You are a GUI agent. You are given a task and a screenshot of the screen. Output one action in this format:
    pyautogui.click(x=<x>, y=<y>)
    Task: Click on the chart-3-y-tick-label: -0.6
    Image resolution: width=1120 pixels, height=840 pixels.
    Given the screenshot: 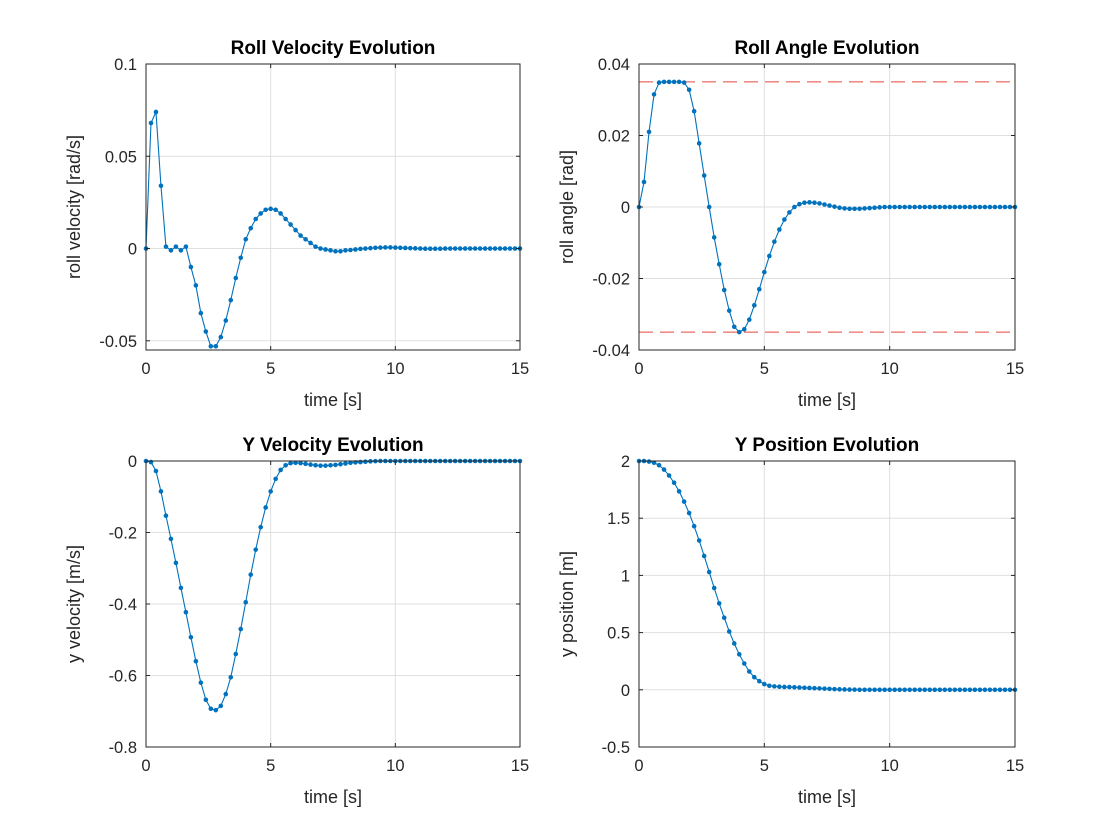 What is the action you would take?
    pyautogui.click(x=123, y=677)
    